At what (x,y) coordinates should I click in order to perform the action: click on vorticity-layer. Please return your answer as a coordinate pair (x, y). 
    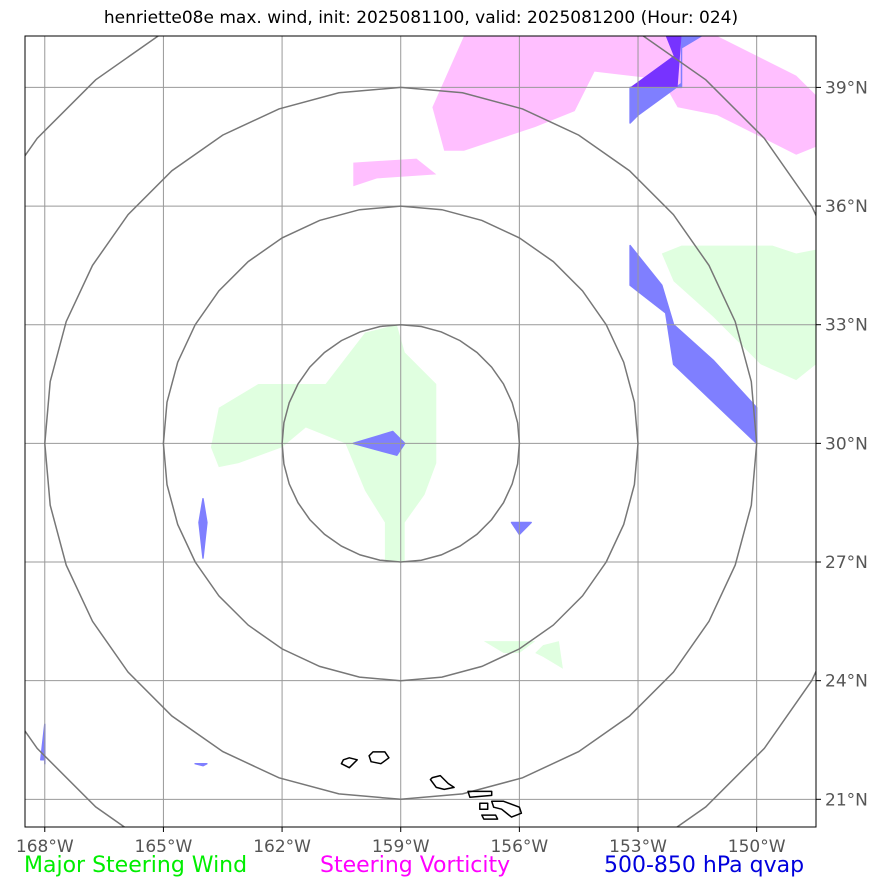
    Looking at the image, I should click on (584, 111).